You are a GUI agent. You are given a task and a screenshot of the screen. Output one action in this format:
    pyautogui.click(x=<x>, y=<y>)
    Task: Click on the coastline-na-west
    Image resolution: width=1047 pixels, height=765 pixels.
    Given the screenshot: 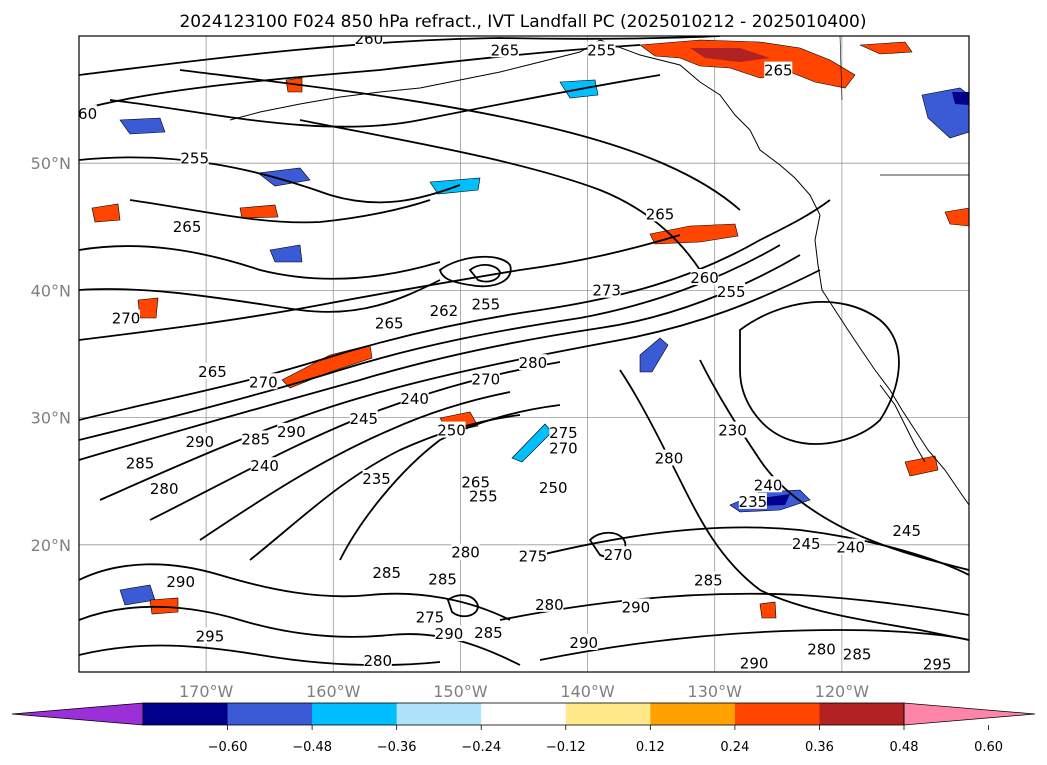 What is the action you would take?
    pyautogui.click(x=891, y=360)
    